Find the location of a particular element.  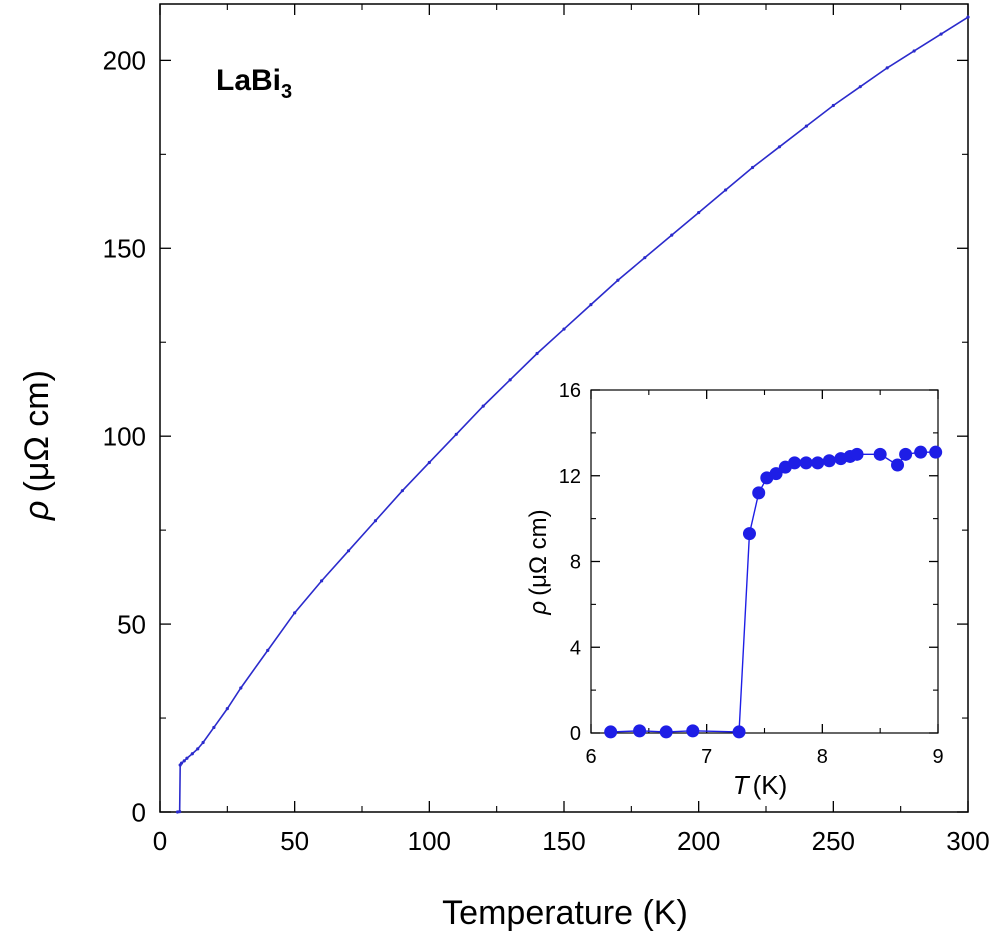

y-tick-label: 8 is located at coordinates (575, 563).